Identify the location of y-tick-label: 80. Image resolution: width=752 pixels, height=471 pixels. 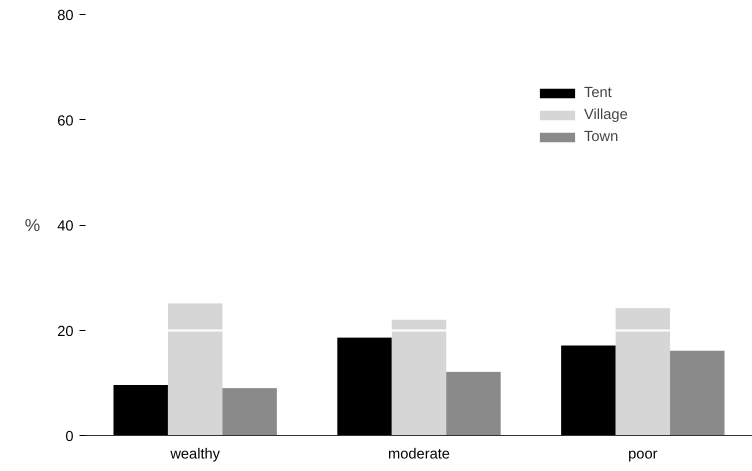
(65, 16).